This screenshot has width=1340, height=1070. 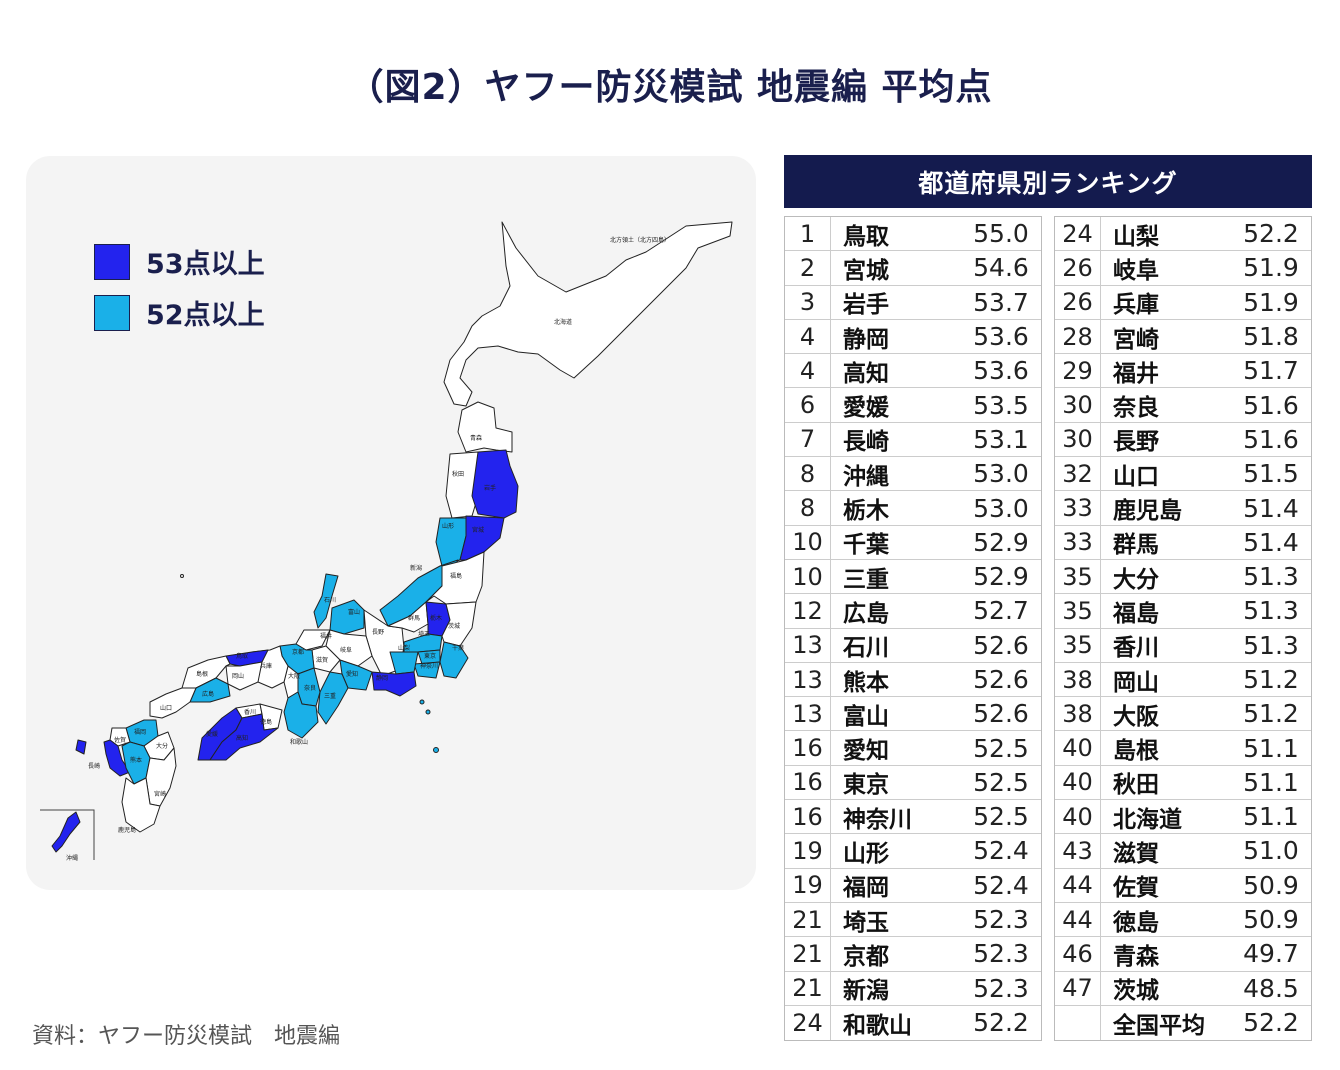 What do you see at coordinates (414, 618) in the screenshot?
I see `label-gunma: 群馬` at bounding box center [414, 618].